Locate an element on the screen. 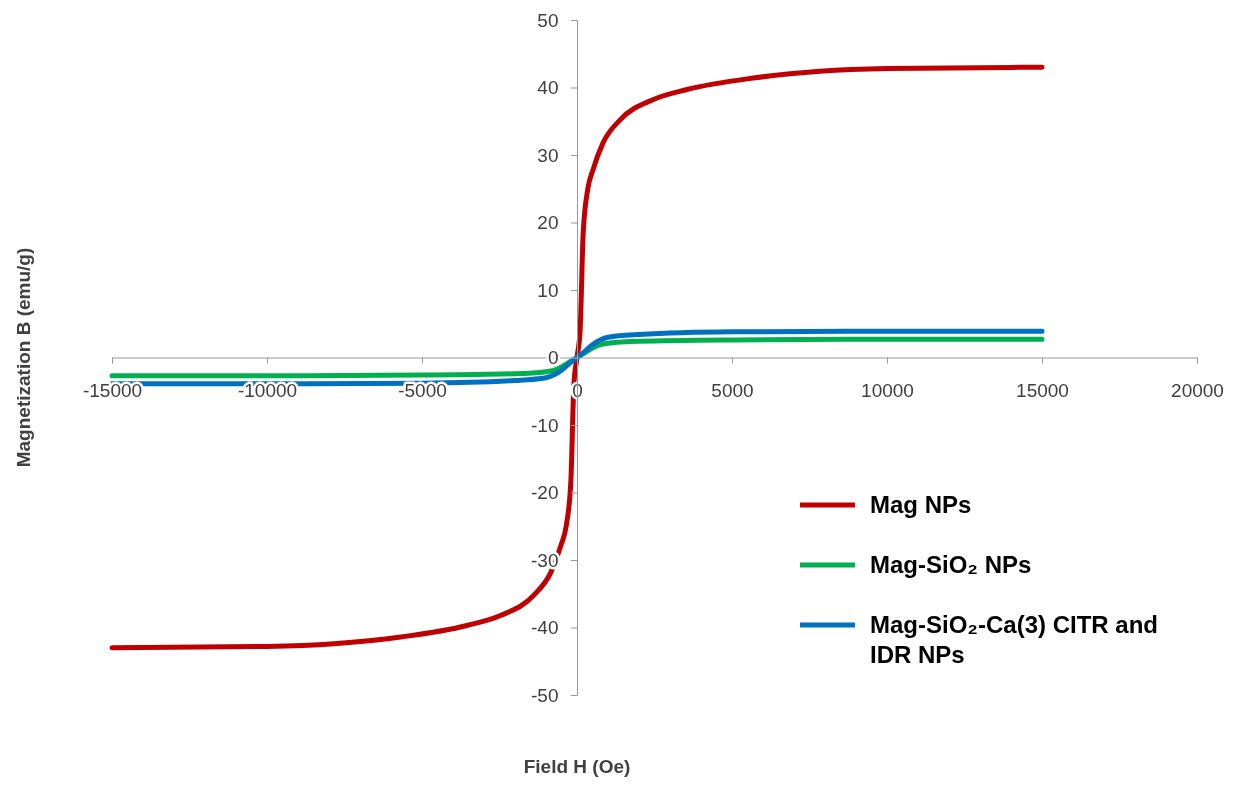  y-tick-label: -40 is located at coordinates (545, 628).